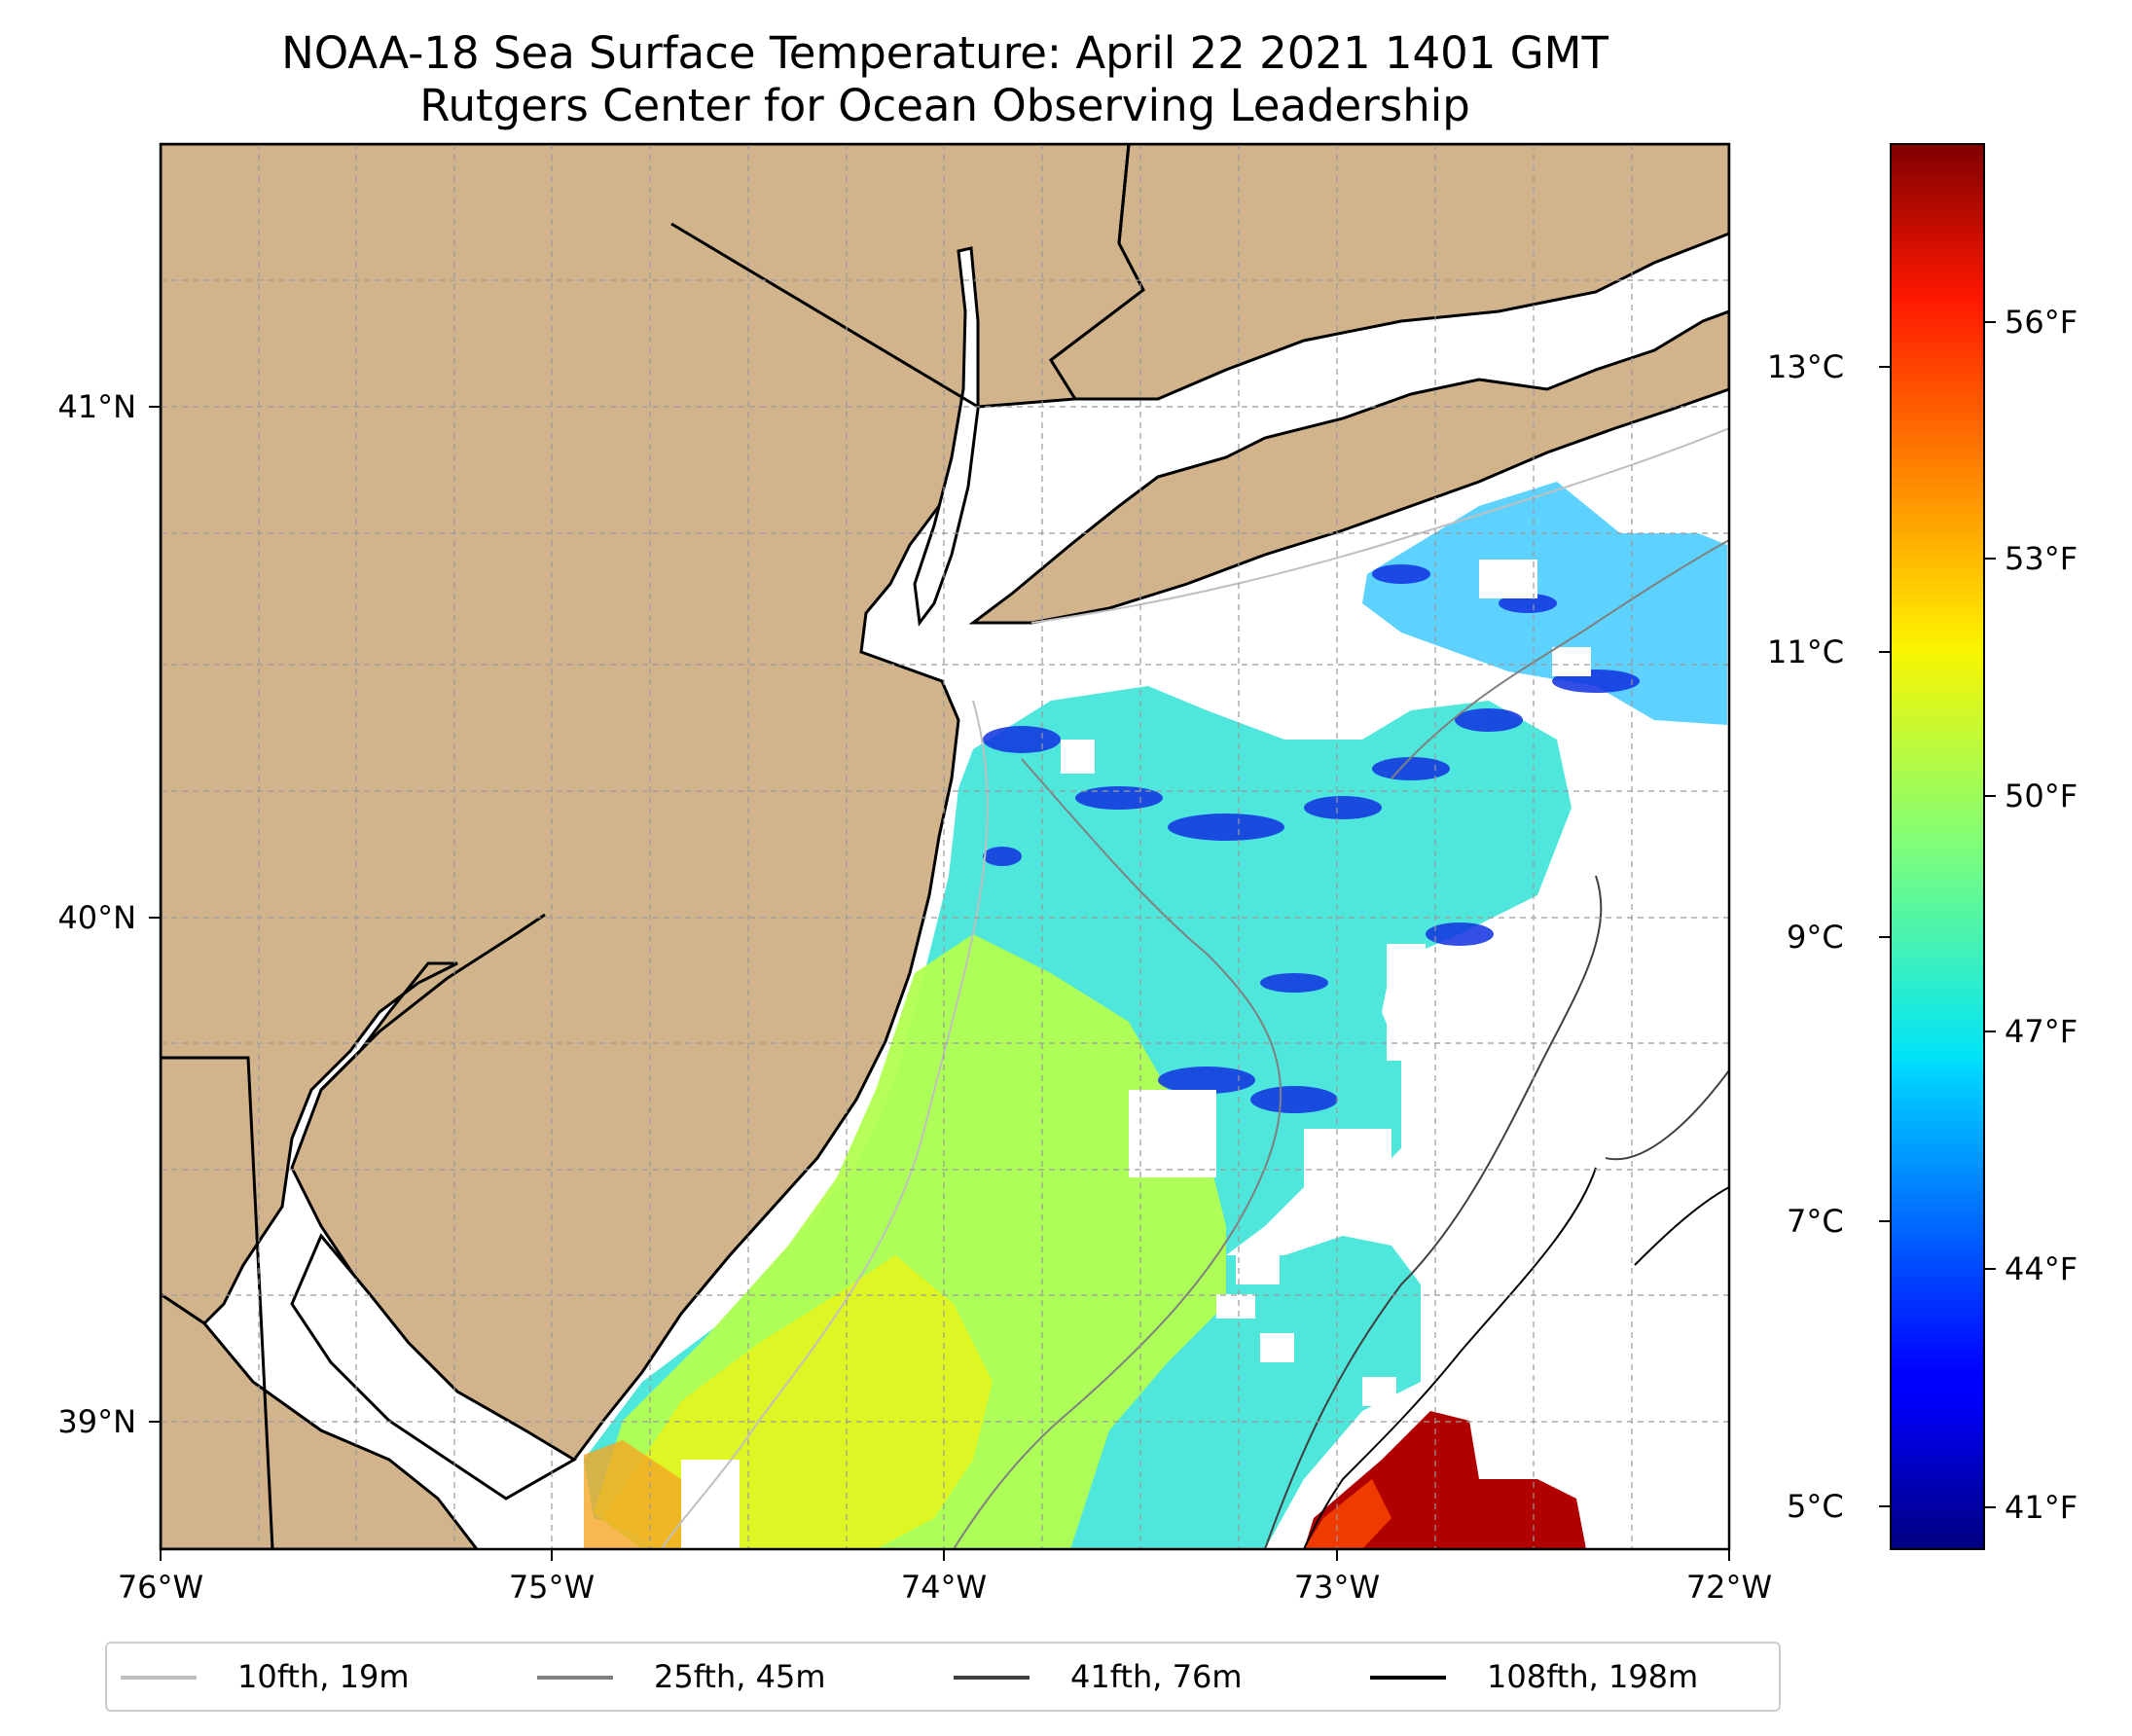 The image size is (2132, 1736). I want to click on ytick-label-39n: 39°N, so click(97, 1421).